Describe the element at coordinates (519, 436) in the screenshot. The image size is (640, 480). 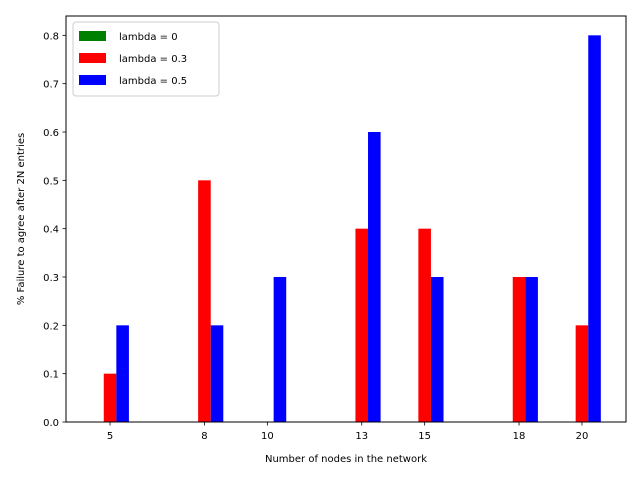
I see `x-tick-label: 18` at that location.